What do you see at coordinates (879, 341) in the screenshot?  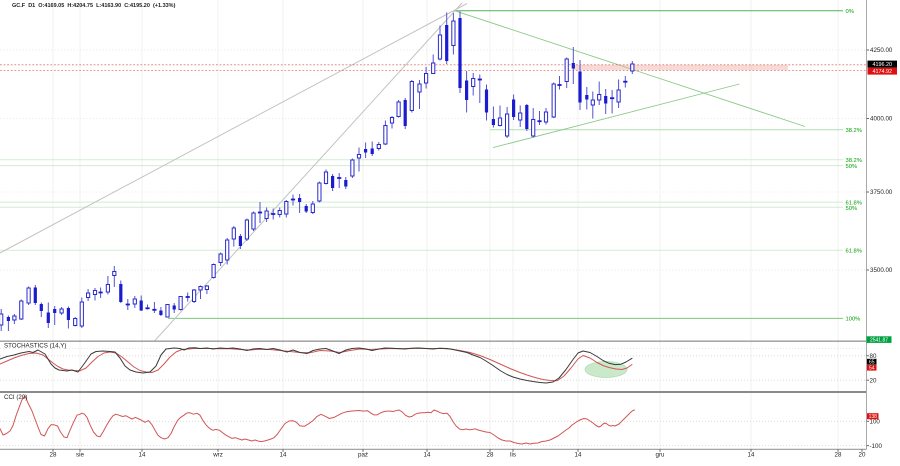 I see `svg-text: 2541.87` at bounding box center [879, 341].